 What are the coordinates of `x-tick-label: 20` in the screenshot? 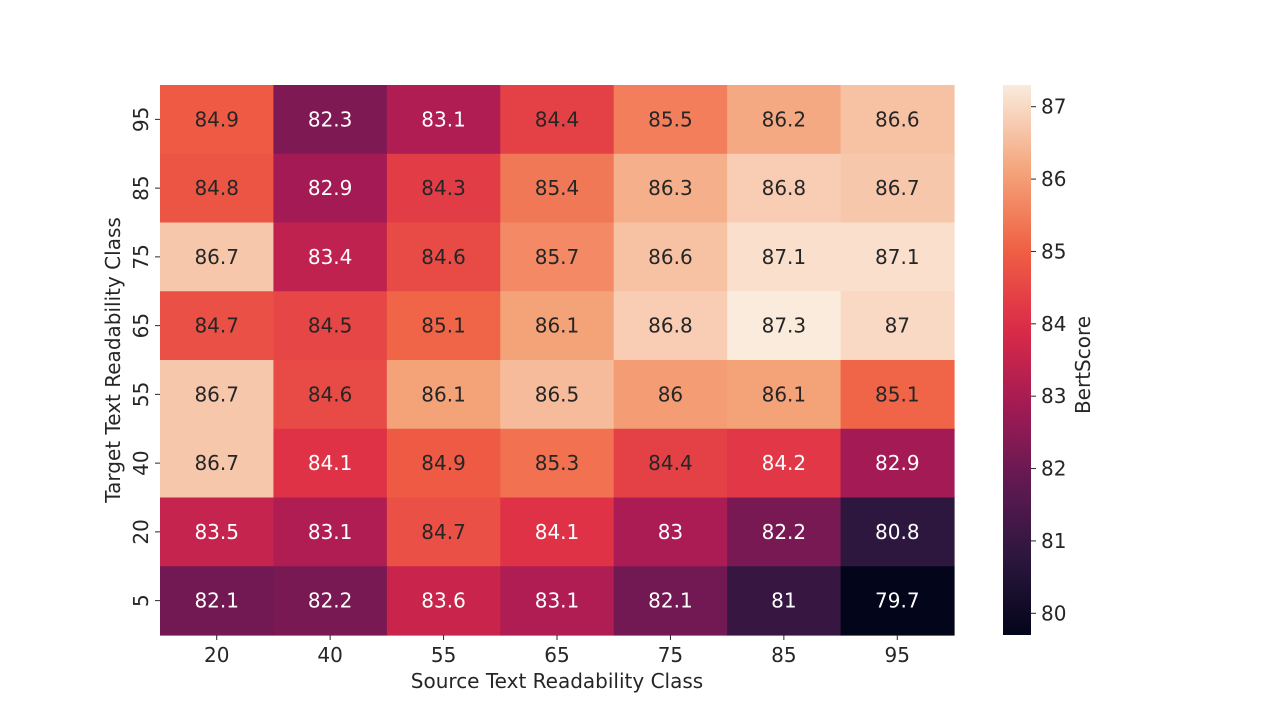 It's located at (216, 655).